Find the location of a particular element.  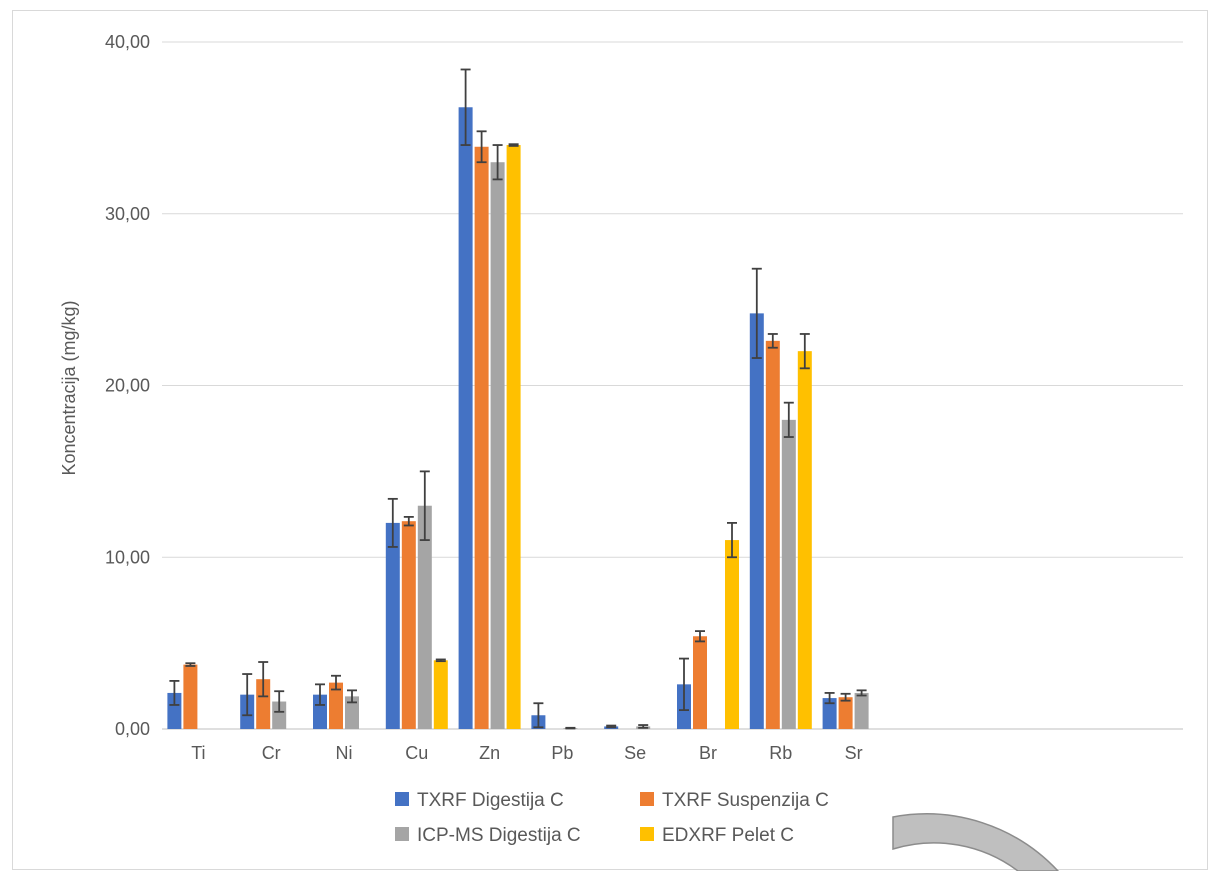

y-tick-label: 40,00 is located at coordinates (127, 42).